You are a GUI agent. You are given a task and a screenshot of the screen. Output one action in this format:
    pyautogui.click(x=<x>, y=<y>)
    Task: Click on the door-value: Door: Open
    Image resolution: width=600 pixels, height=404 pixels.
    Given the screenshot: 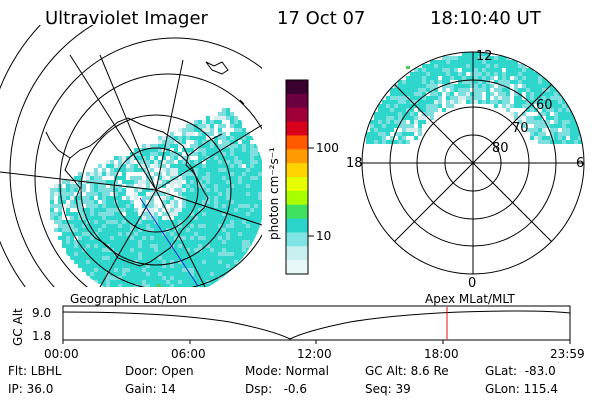 What is the action you would take?
    pyautogui.click(x=159, y=371)
    